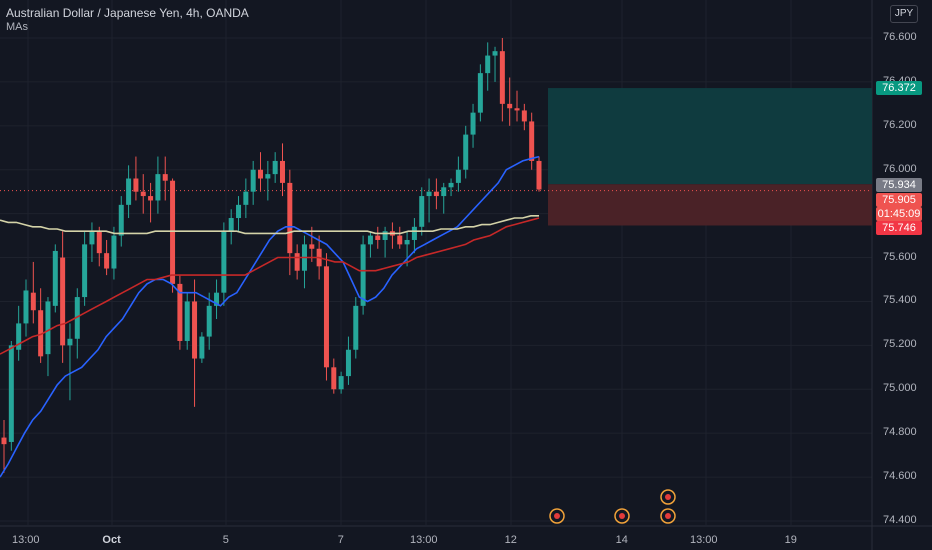  What do you see at coordinates (900, 124) in the screenshot?
I see `price-tick-label: 76.200` at bounding box center [900, 124].